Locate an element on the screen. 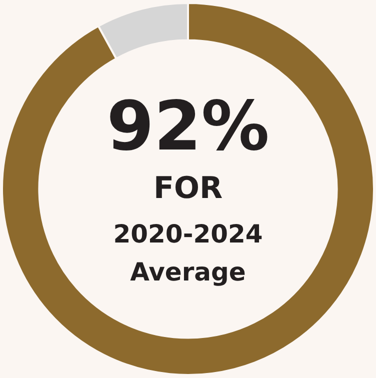 The height and width of the screenshot is (378, 376). text: Average is located at coordinates (188, 272).